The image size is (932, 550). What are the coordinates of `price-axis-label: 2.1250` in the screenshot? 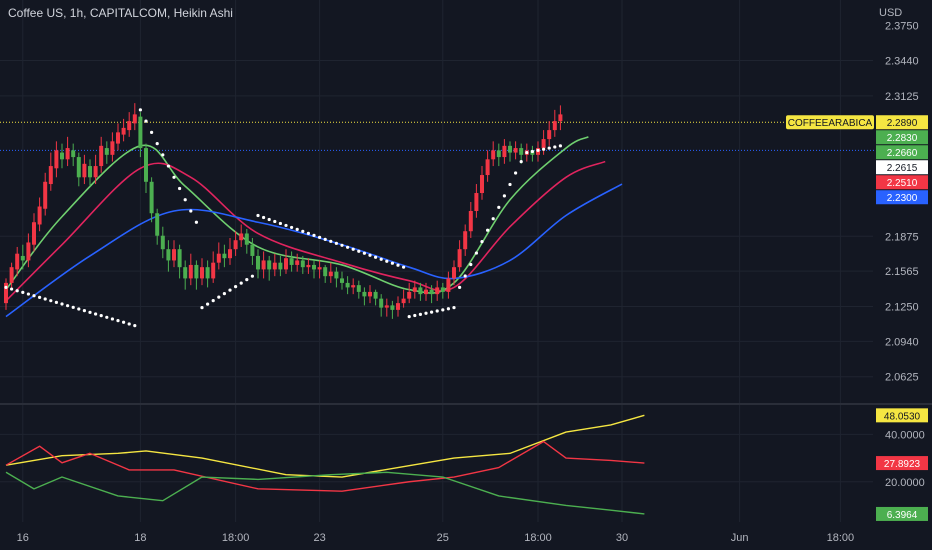 It's located at (902, 308).